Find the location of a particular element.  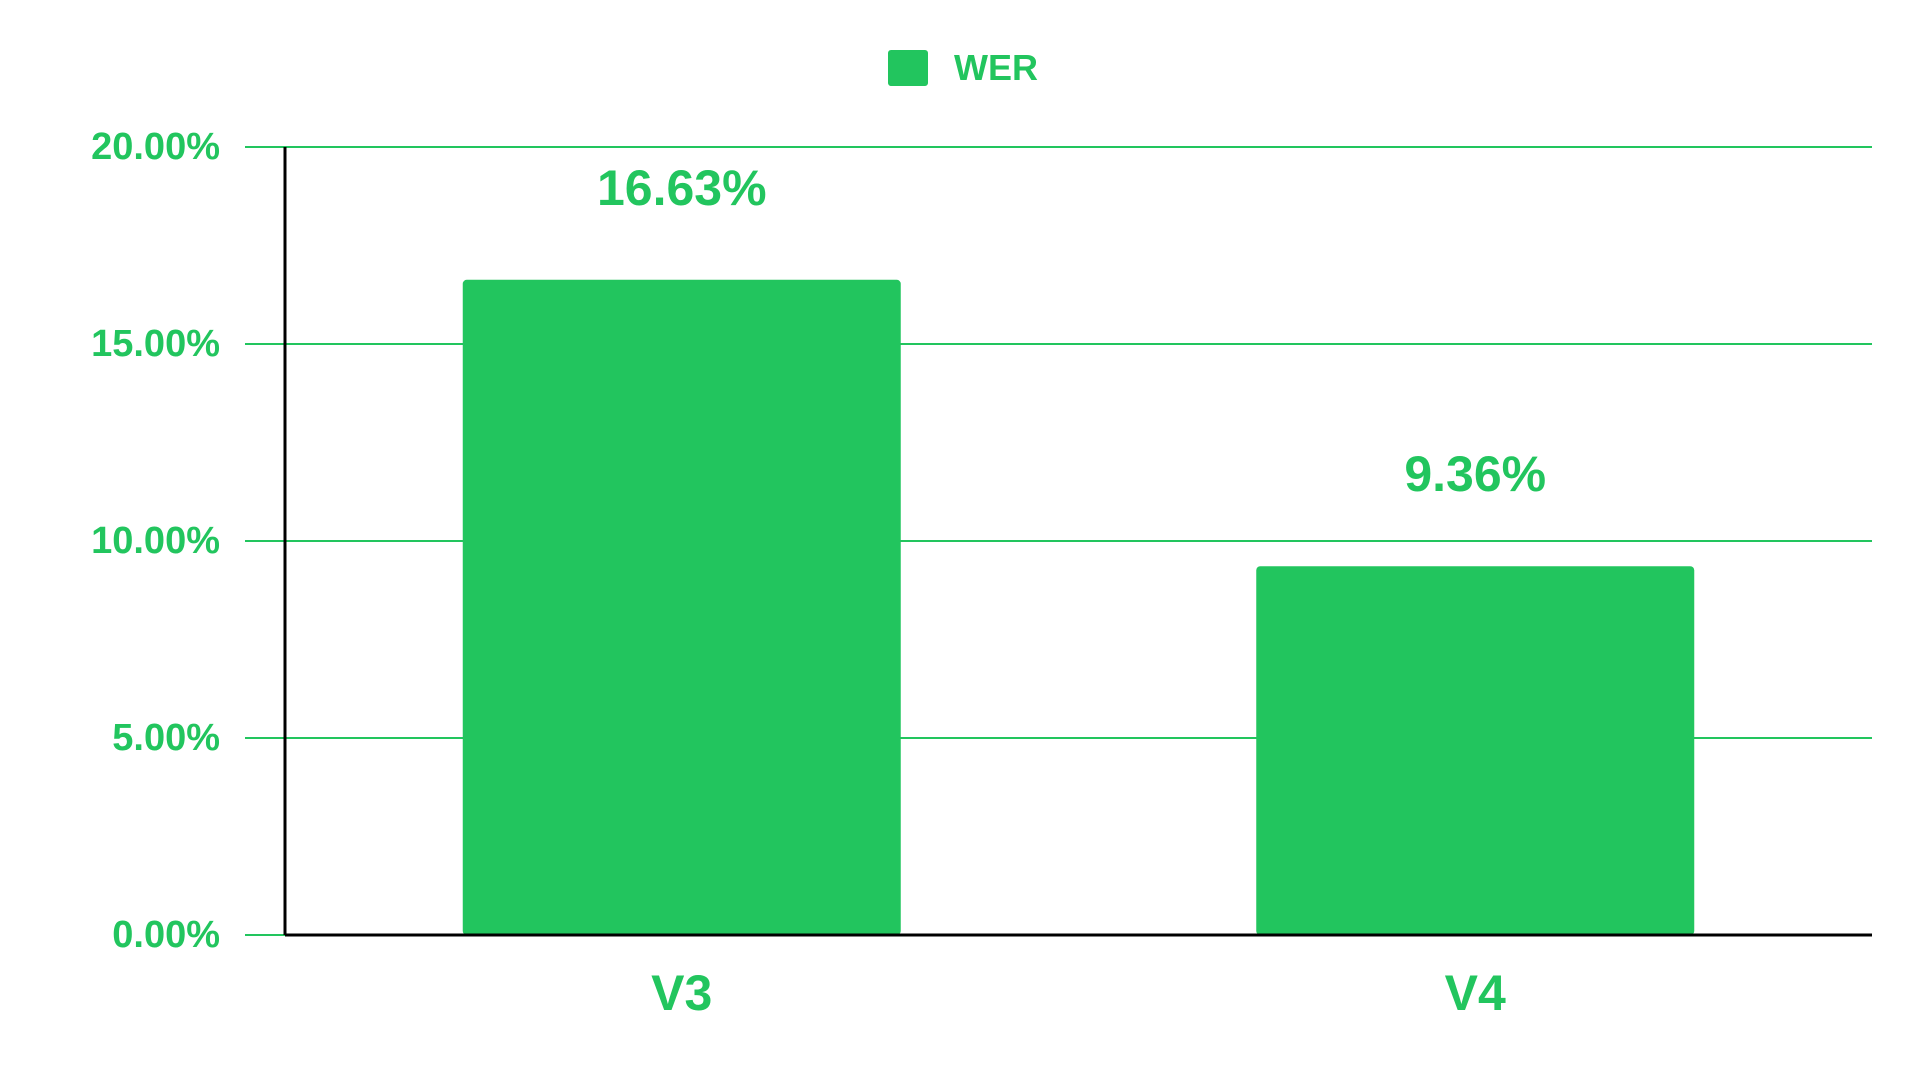

y-axis-tick-labels: 0.00% 5.00% 10.00% 15.00% 20.00% is located at coordinates (155, 541).